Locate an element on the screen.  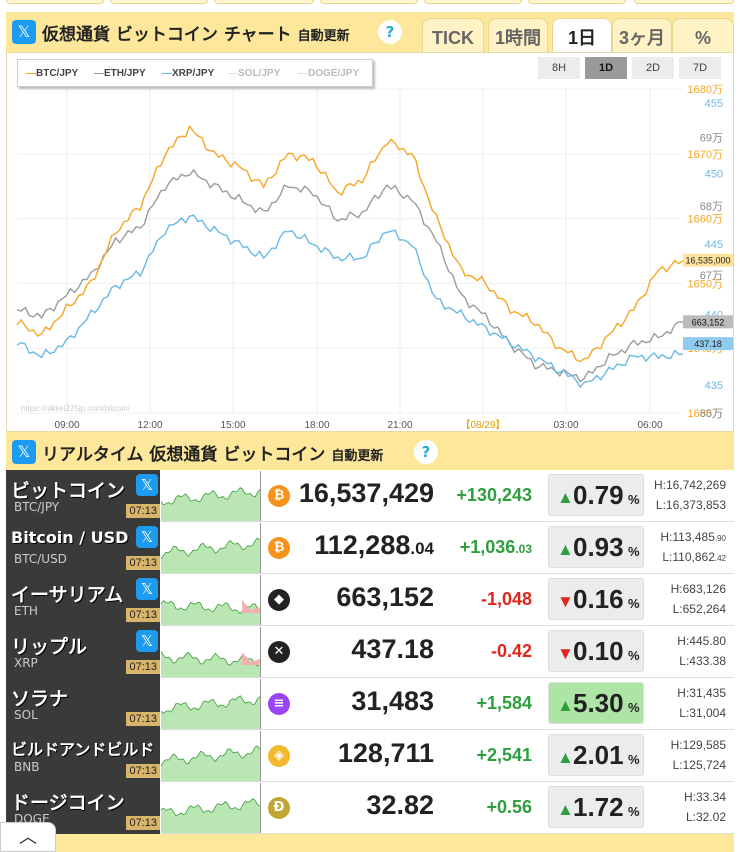
xrp-icon: ✕ is located at coordinates (279, 652).